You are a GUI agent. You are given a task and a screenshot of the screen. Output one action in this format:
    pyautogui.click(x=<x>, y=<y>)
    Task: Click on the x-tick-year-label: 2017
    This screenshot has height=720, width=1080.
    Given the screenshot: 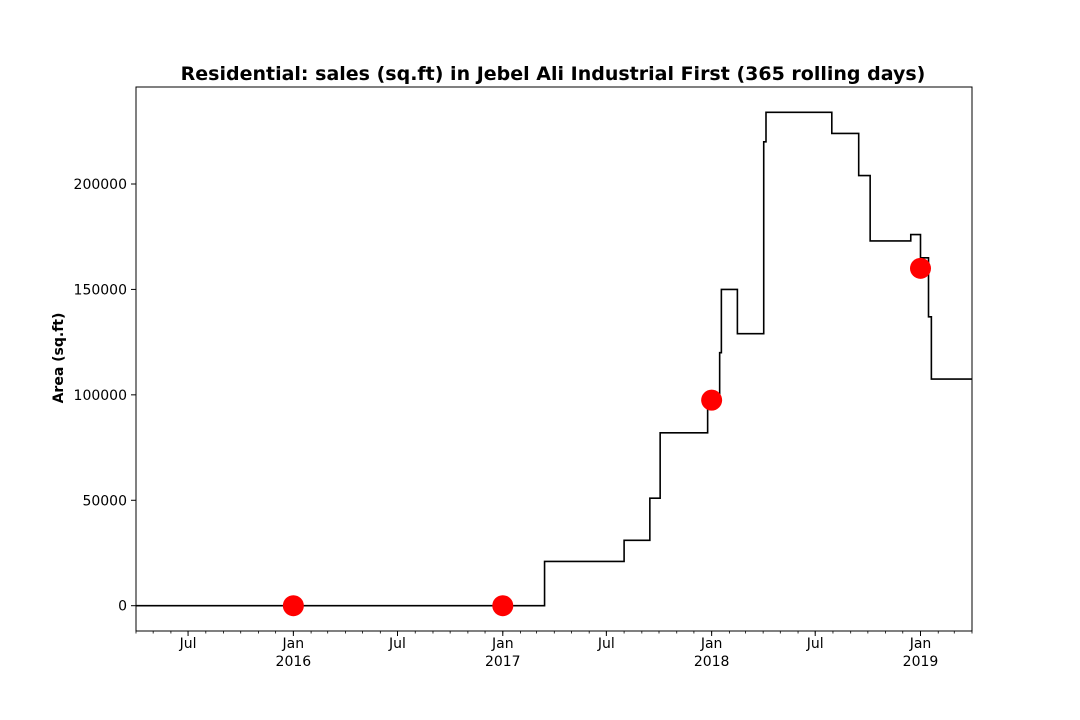 What is the action you would take?
    pyautogui.click(x=503, y=662)
    